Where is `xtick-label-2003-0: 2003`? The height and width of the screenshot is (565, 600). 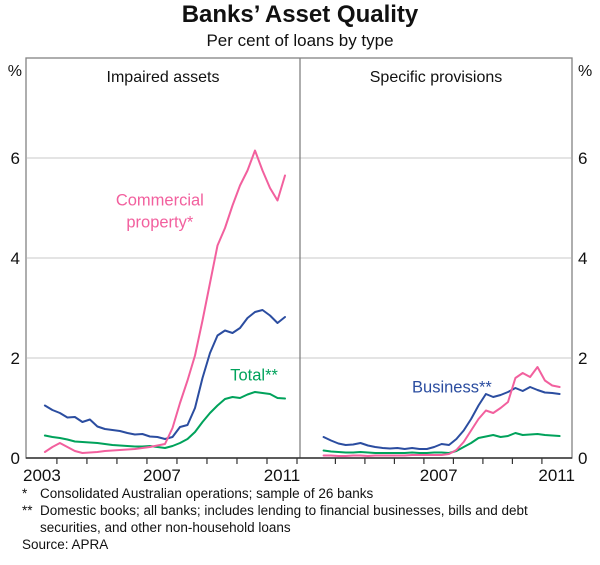
xtick-label-2003-0: 2003 is located at coordinates (42, 475).